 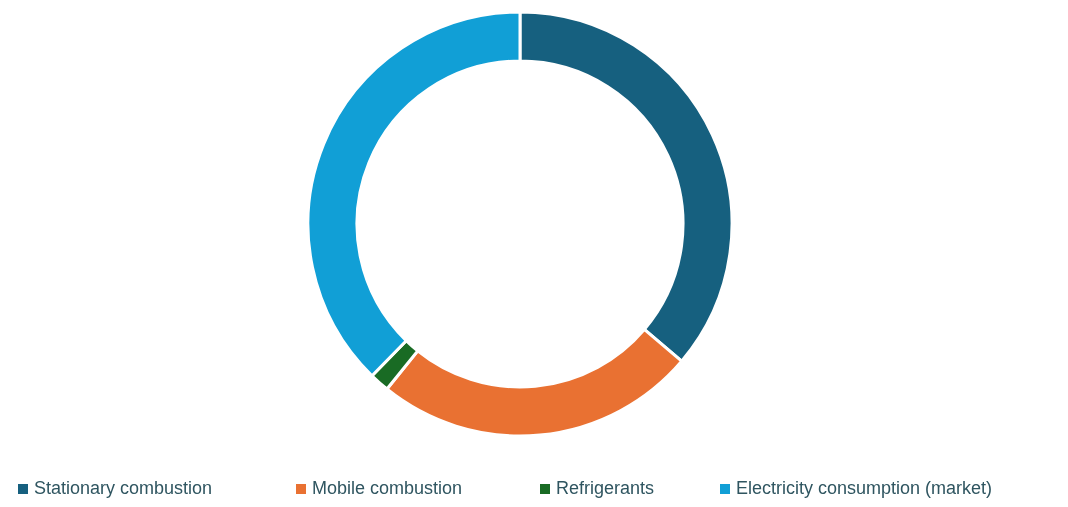 I want to click on legend-label: Stationary combustion, so click(x=123, y=488).